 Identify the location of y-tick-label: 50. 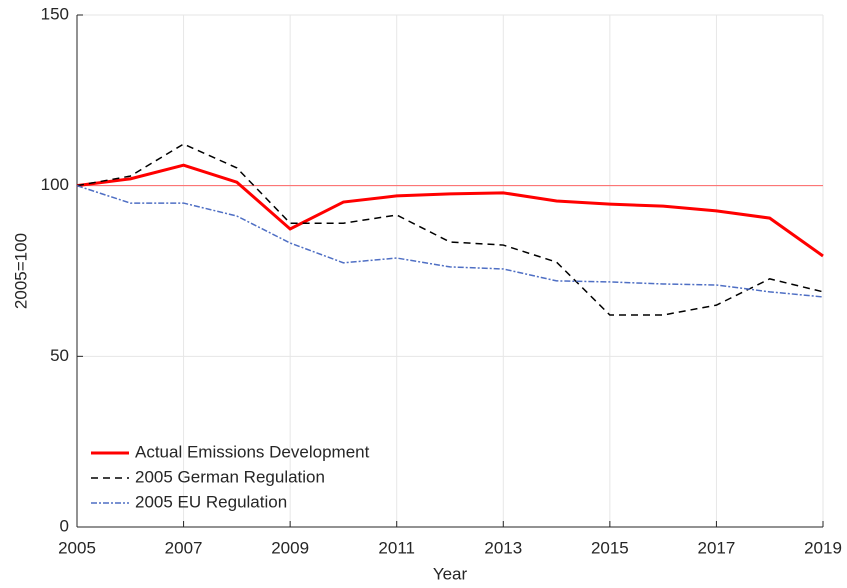
(59, 355).